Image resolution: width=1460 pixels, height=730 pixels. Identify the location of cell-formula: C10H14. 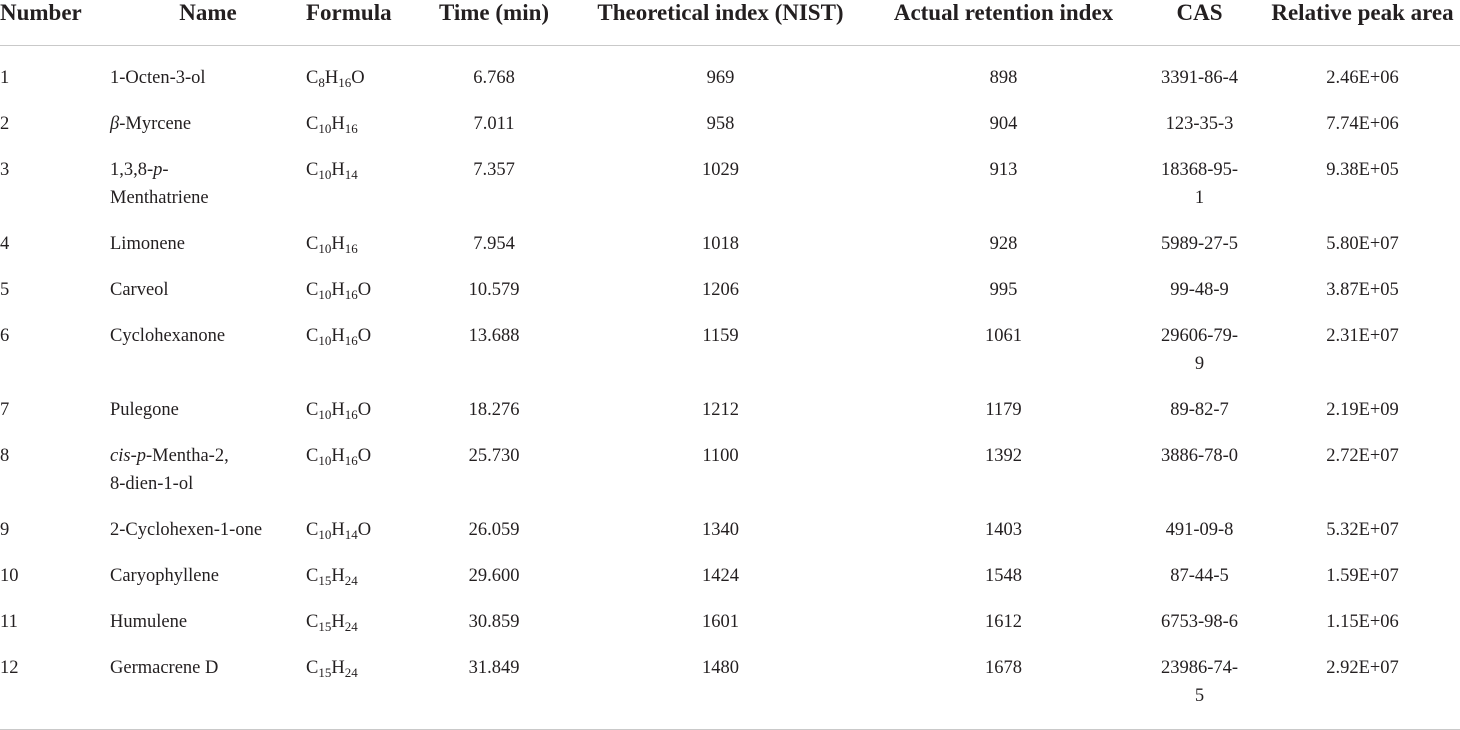
(332, 171).